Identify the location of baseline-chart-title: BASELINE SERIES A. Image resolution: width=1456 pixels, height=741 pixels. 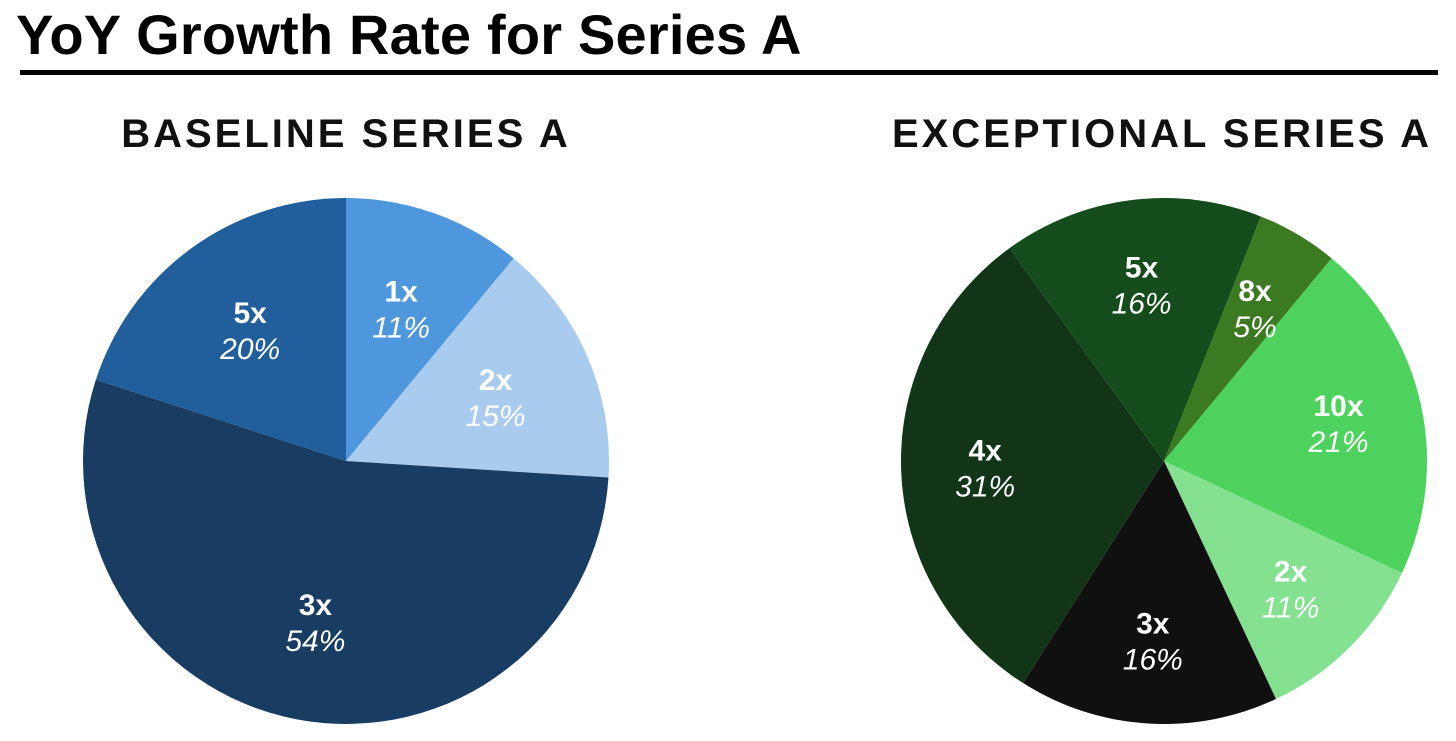
(346, 134).